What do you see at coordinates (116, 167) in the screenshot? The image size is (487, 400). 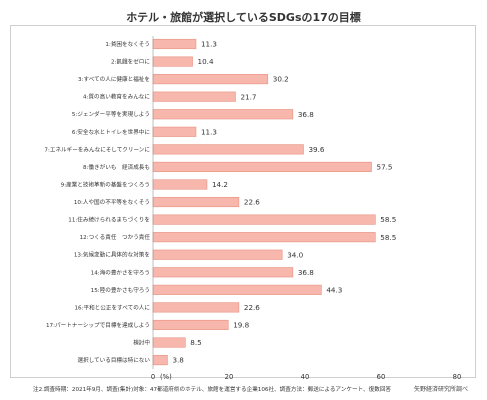 I see `category-label: 8:働きがいも 経済成長も` at bounding box center [116, 167].